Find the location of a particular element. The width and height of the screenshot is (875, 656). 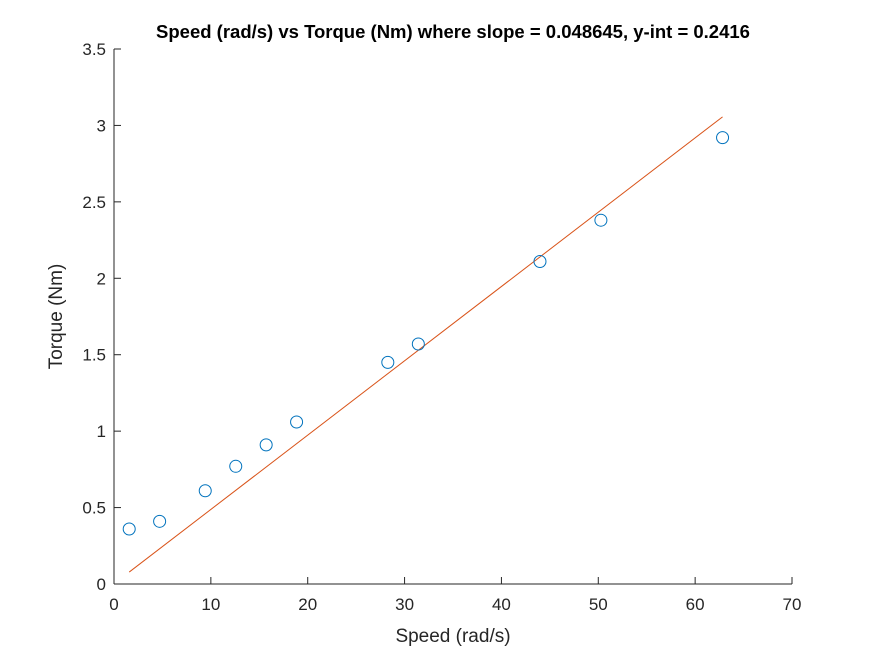

x-tick-label: 40 is located at coordinates (501, 604).